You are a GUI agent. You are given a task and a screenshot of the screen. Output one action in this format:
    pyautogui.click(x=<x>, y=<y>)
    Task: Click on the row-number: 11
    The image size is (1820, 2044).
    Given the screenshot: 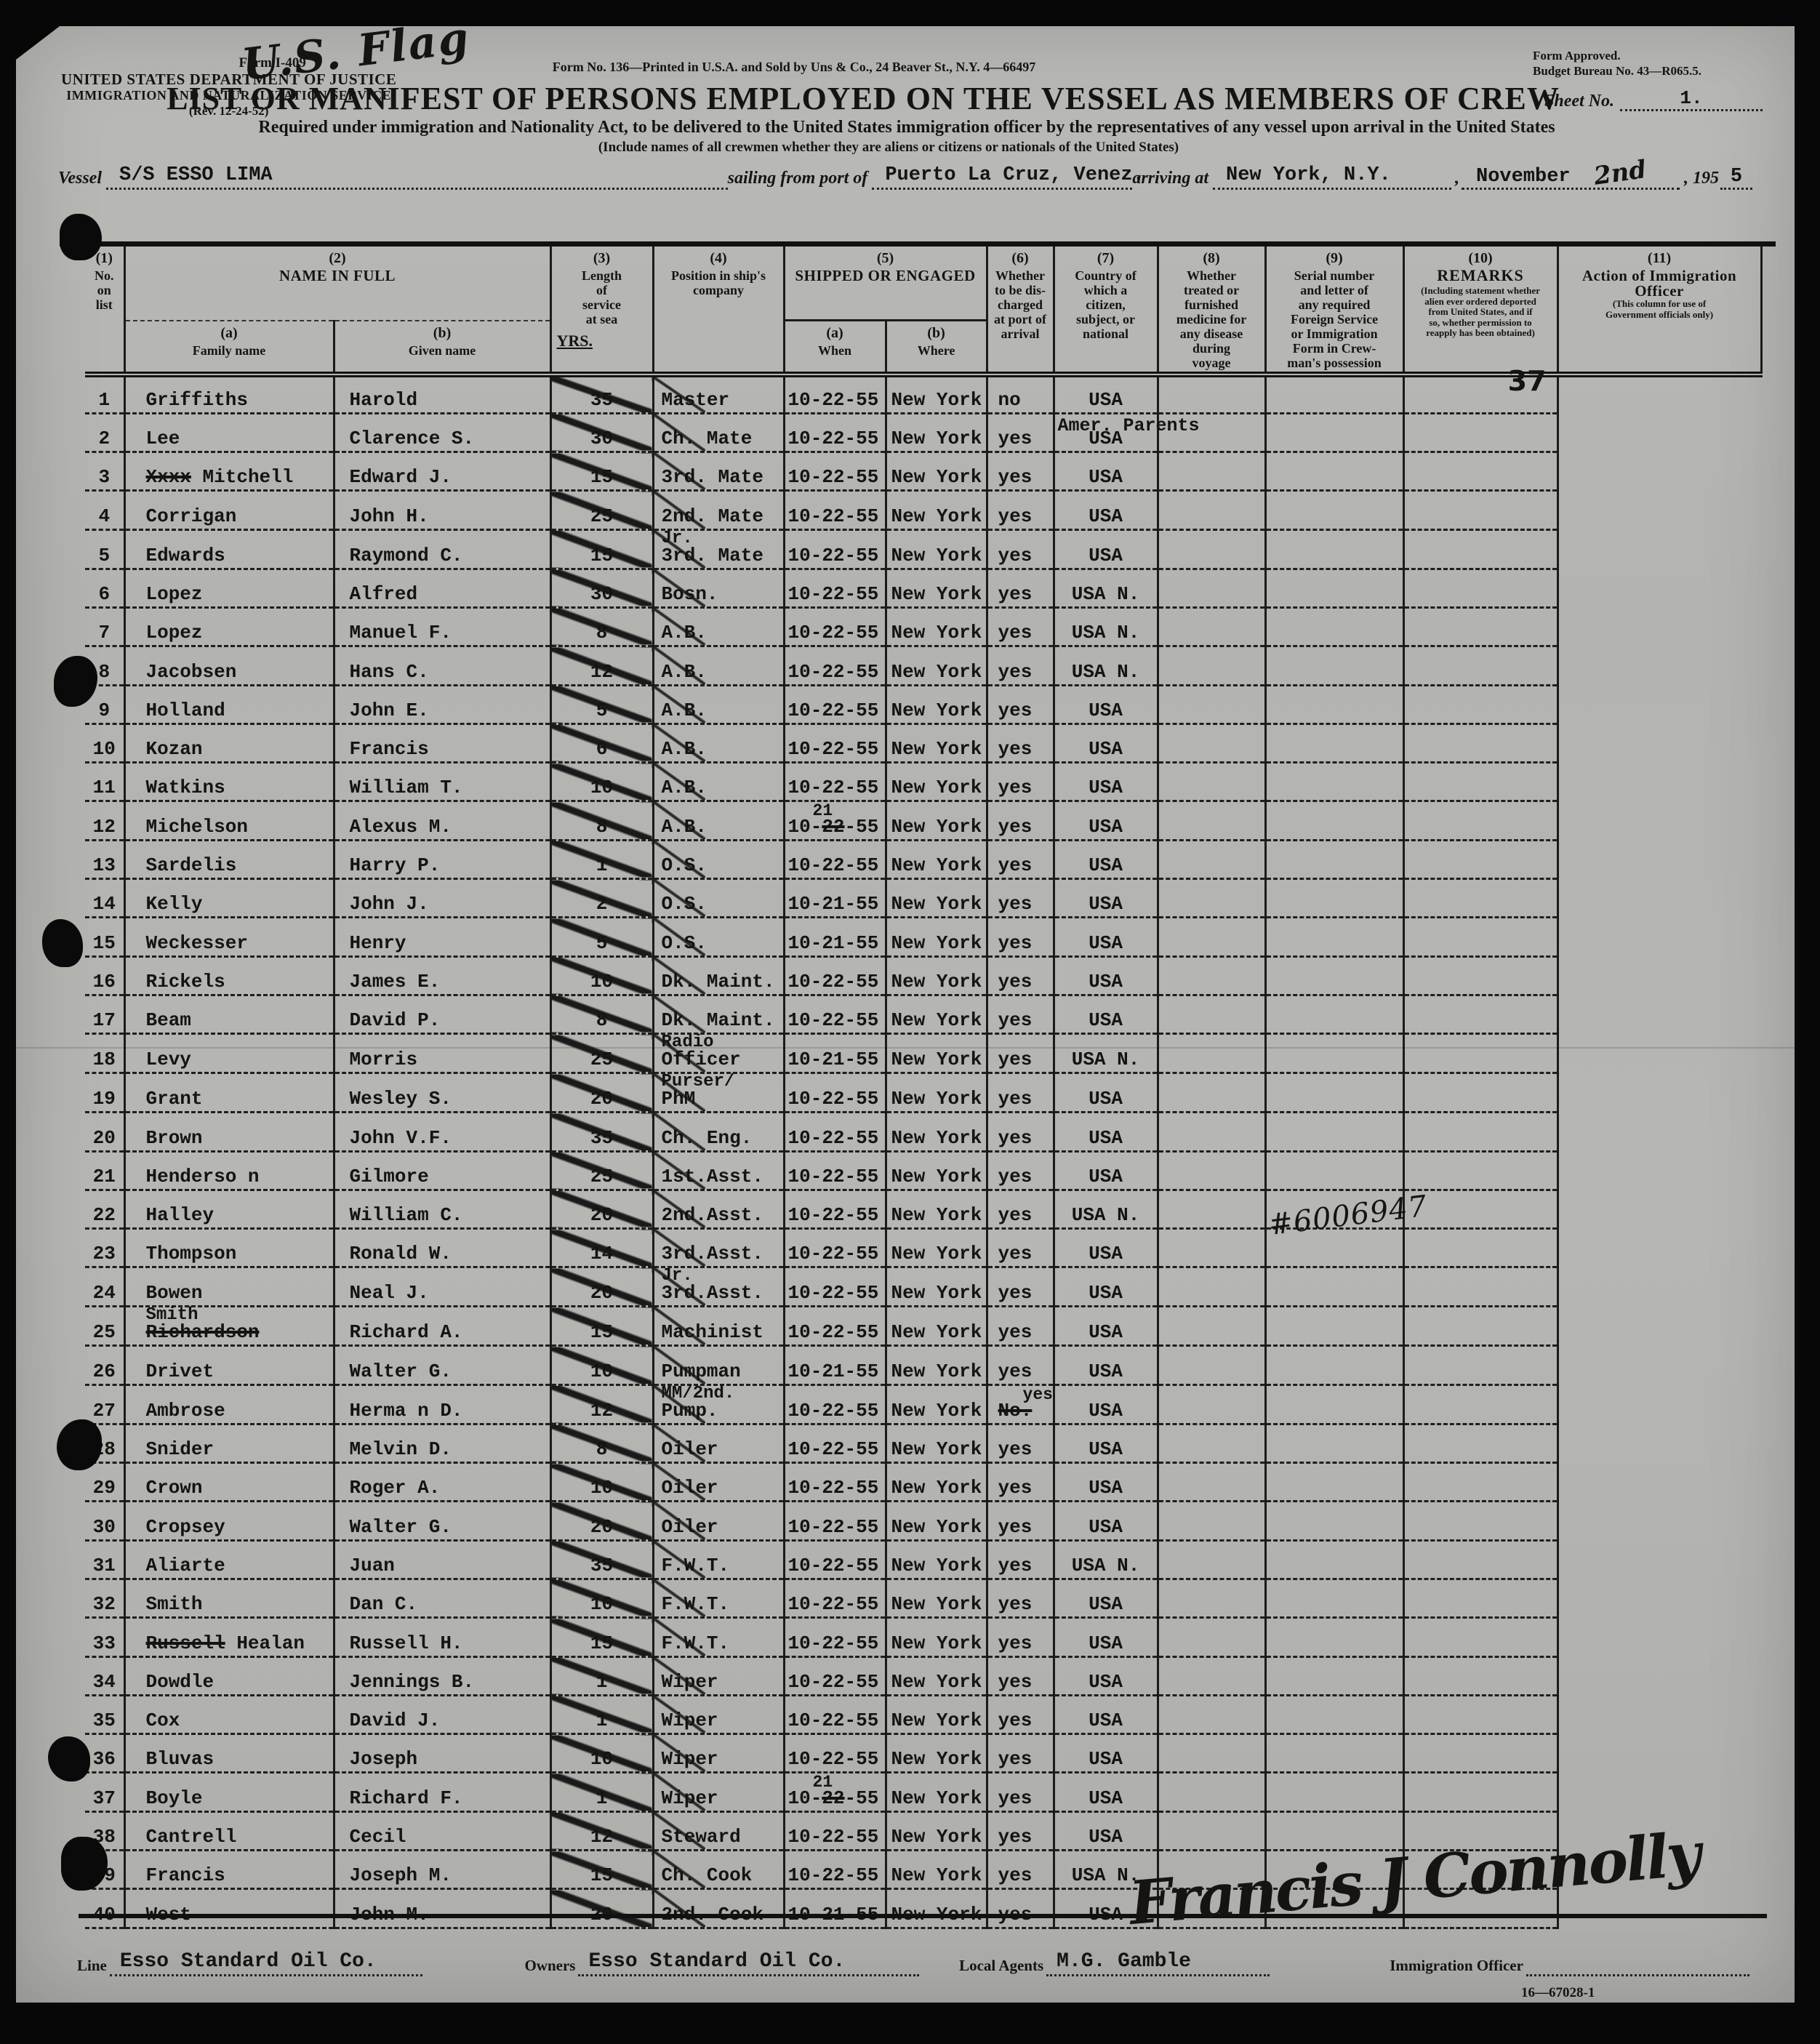 What is the action you would take?
    pyautogui.click(x=105, y=782)
    